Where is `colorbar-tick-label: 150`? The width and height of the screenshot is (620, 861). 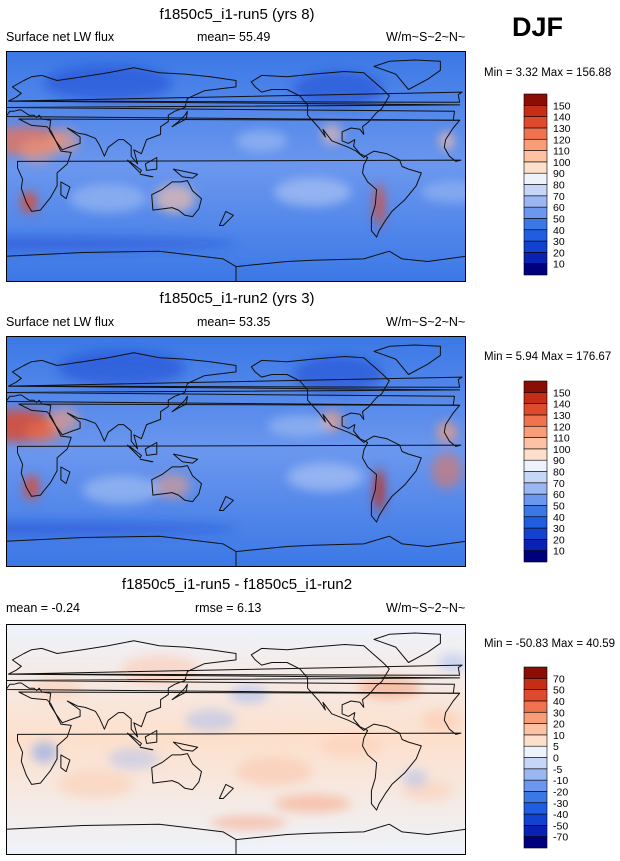
colorbar-tick-label: 150 is located at coordinates (562, 393).